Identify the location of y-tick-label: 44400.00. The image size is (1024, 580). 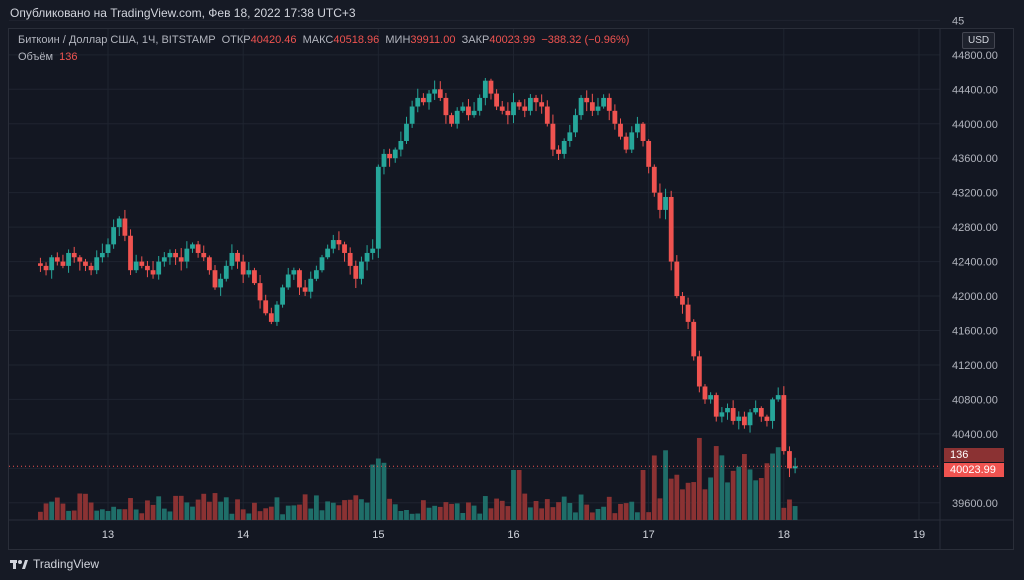
(975, 90).